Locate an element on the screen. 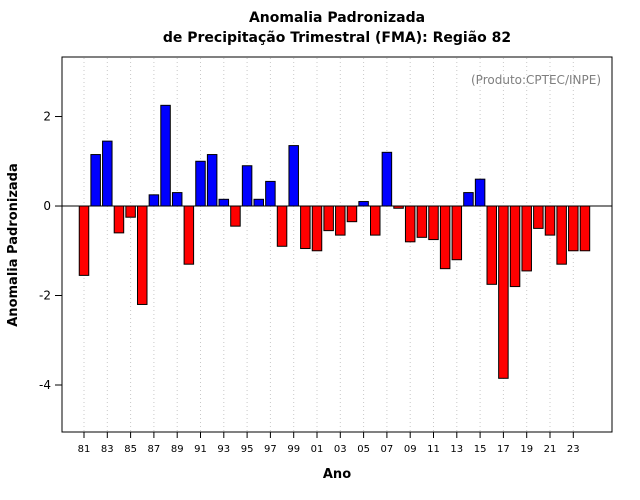  bar-1991 is located at coordinates (200, 183).